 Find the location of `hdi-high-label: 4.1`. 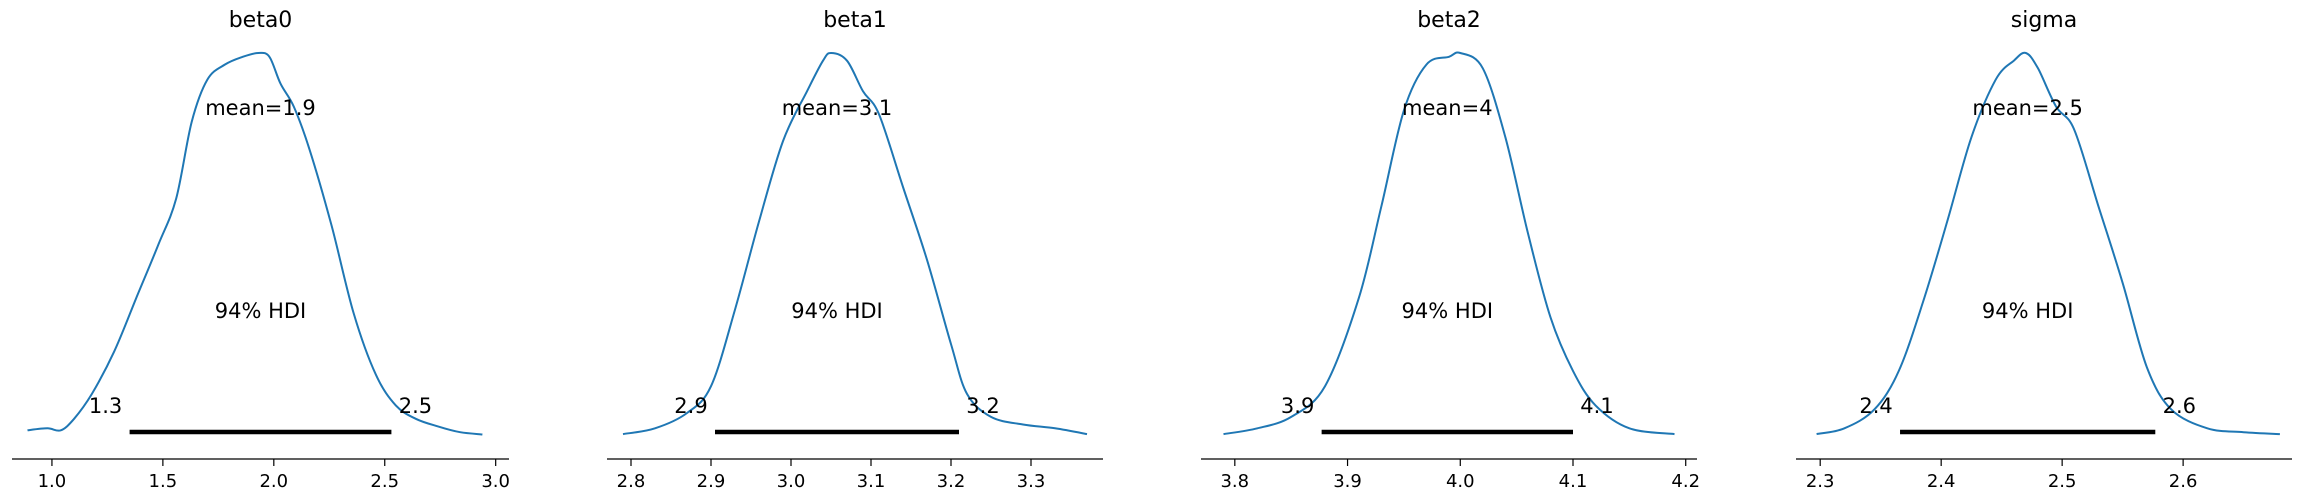

hdi-high-label: 4.1 is located at coordinates (1596, 406).